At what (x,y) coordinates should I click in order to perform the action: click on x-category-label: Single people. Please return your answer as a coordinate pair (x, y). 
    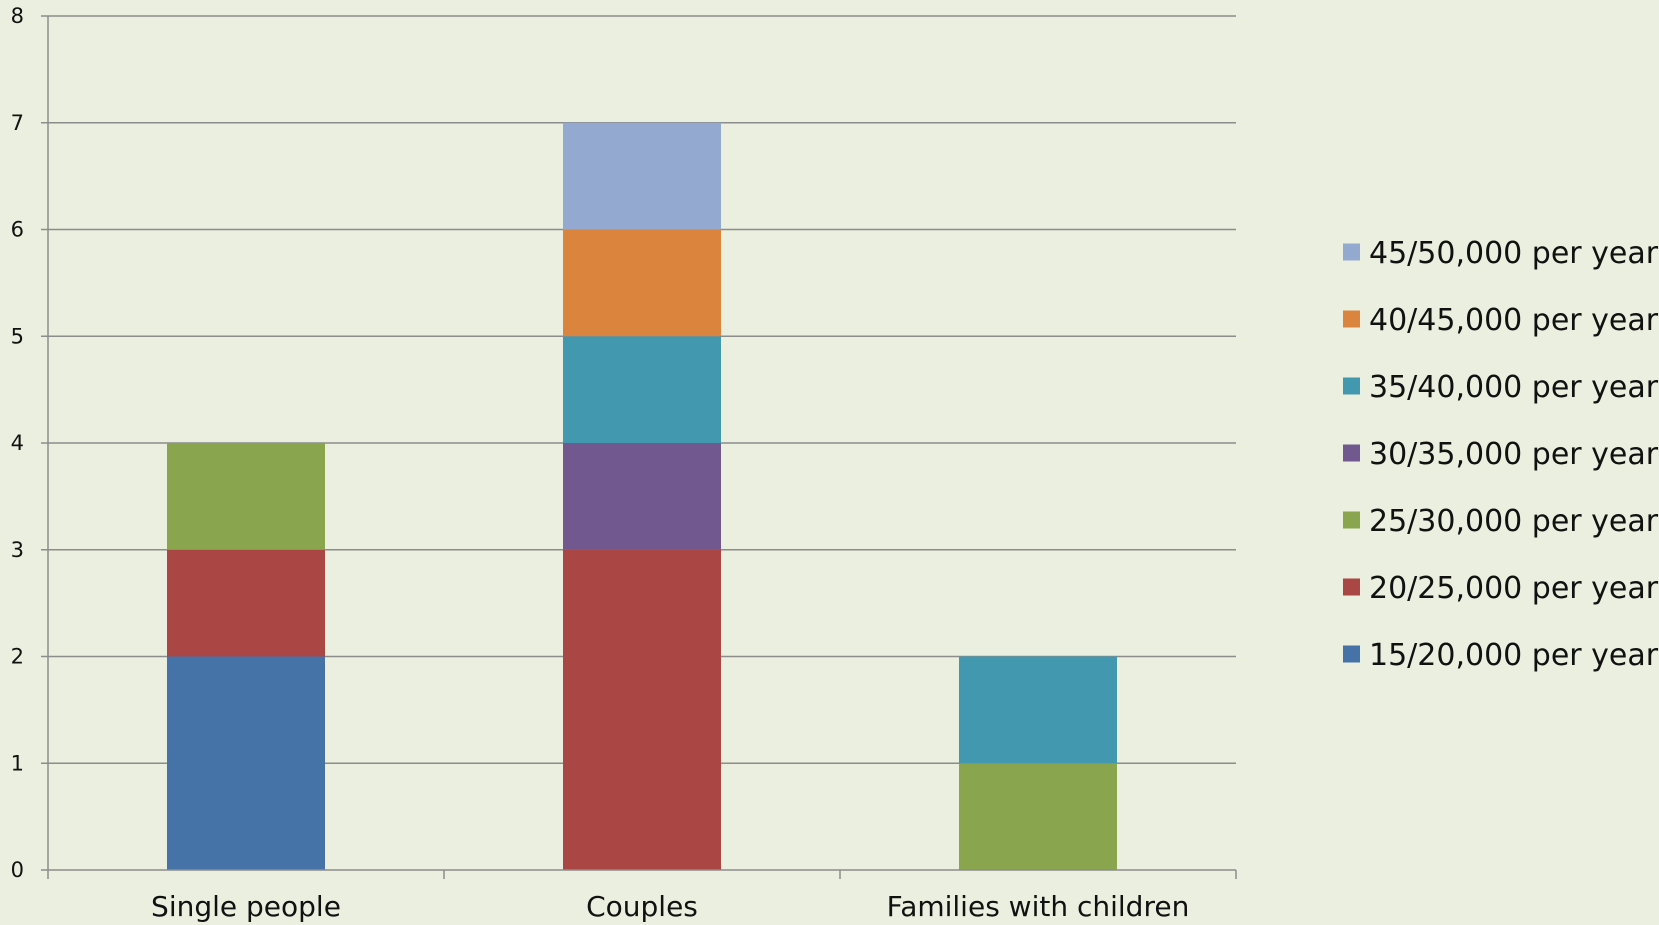
    Looking at the image, I should click on (246, 906).